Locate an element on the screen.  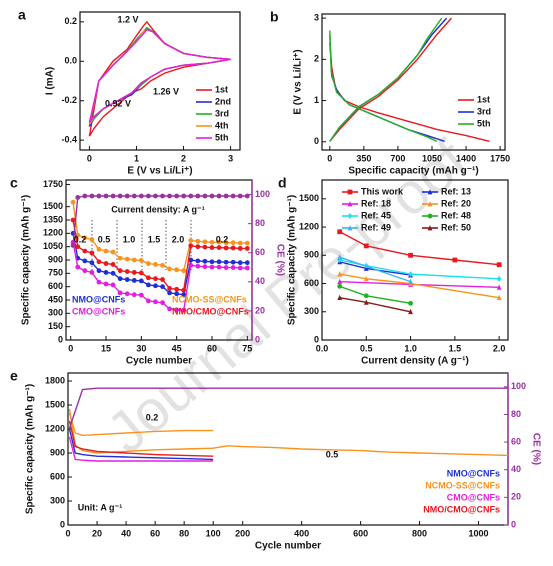
annotation: Unit: A g⁻¹ is located at coordinates (100, 507).